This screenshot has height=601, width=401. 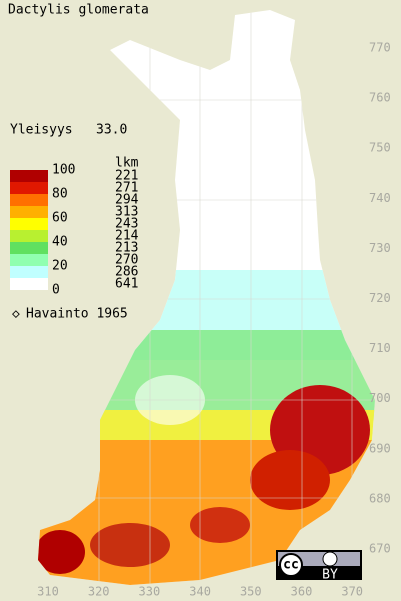 I want to click on y-axis-label: 740, so click(x=380, y=198).